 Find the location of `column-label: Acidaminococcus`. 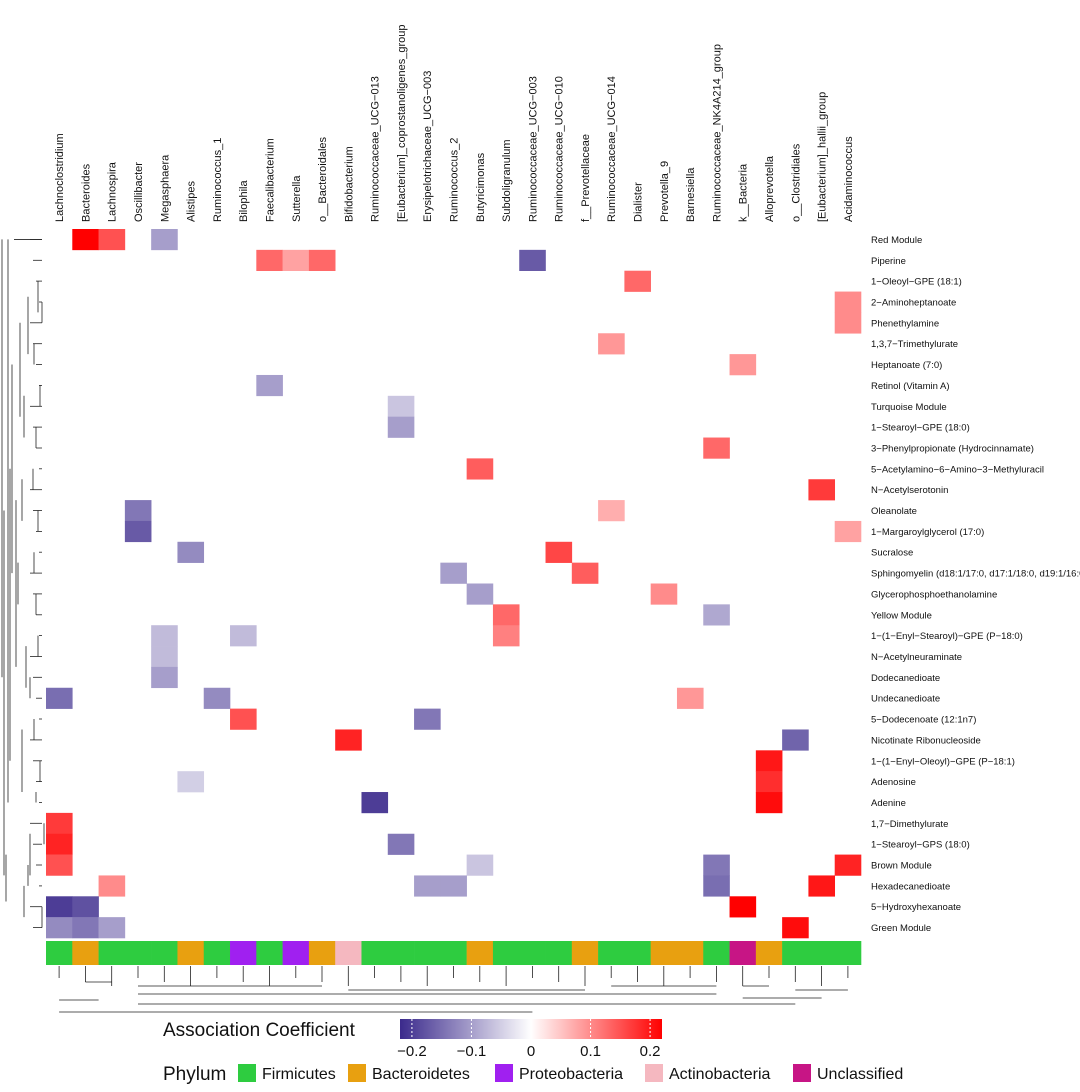

column-label: Acidaminococcus is located at coordinates (849, 179).